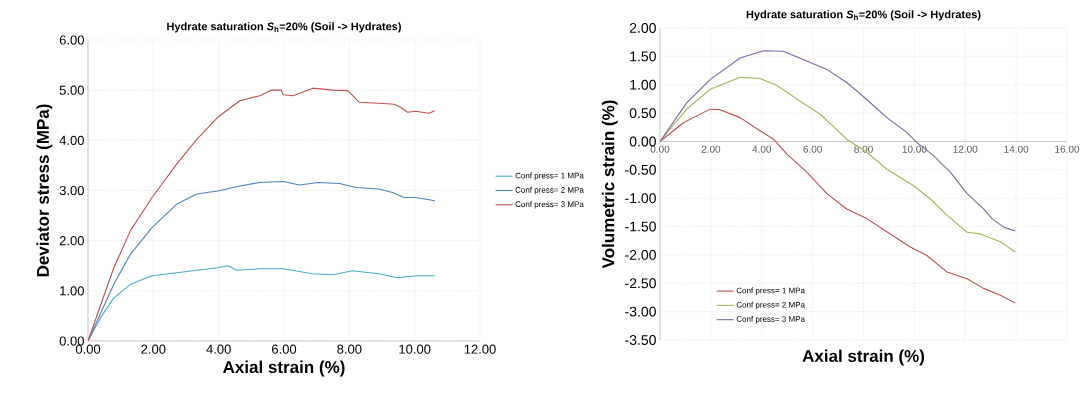 The image size is (1087, 402). Describe the element at coordinates (640, 340) in the screenshot. I see `y-tick-label: -3.50` at that location.